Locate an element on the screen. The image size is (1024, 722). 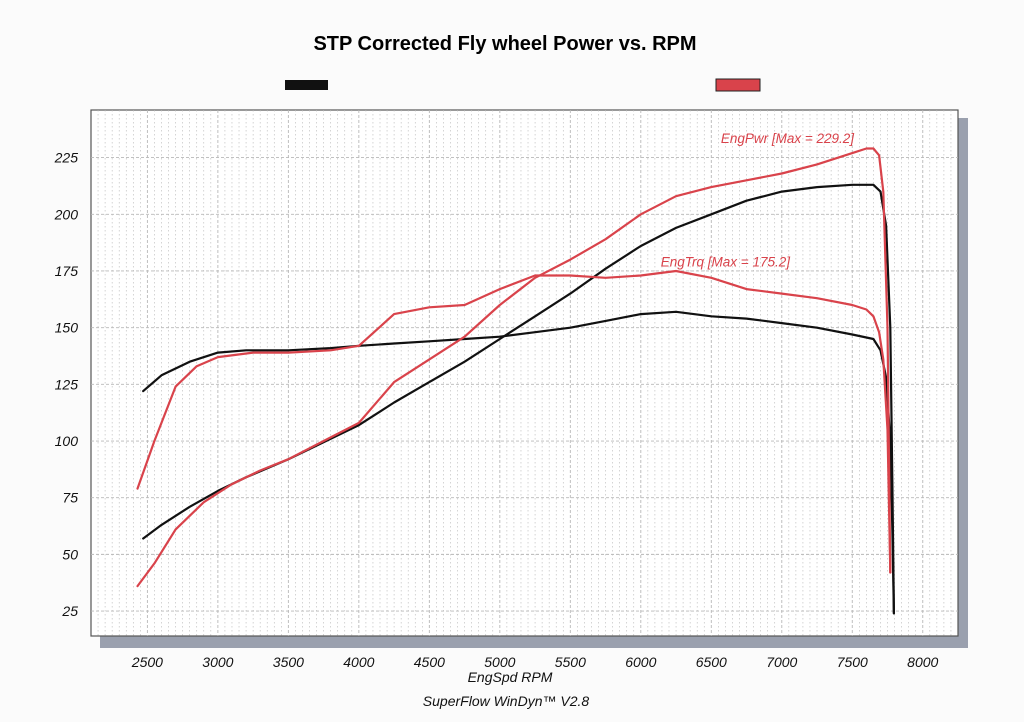
x-tick-label: 4000 is located at coordinates (358, 662).